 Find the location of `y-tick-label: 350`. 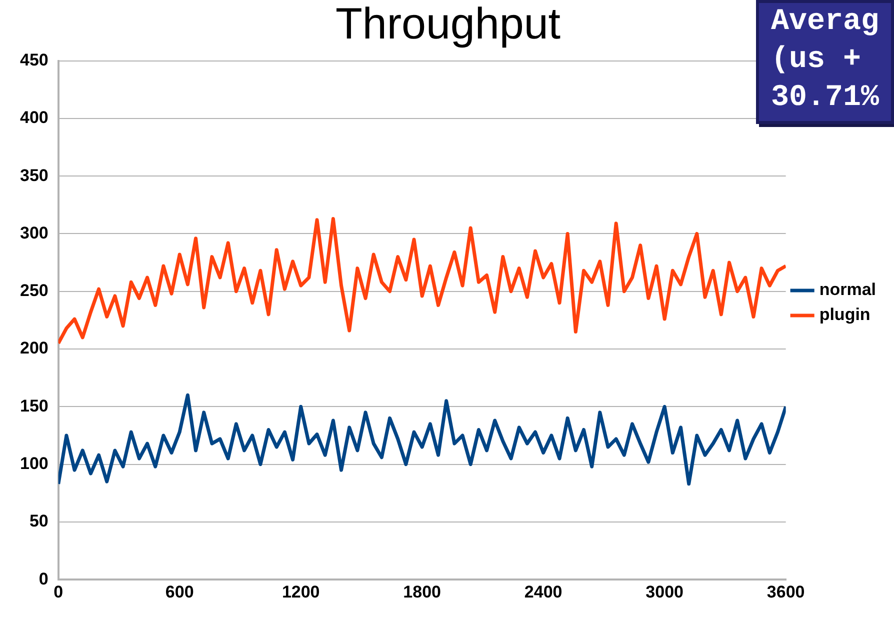

y-tick-label: 350 is located at coordinates (34, 175).